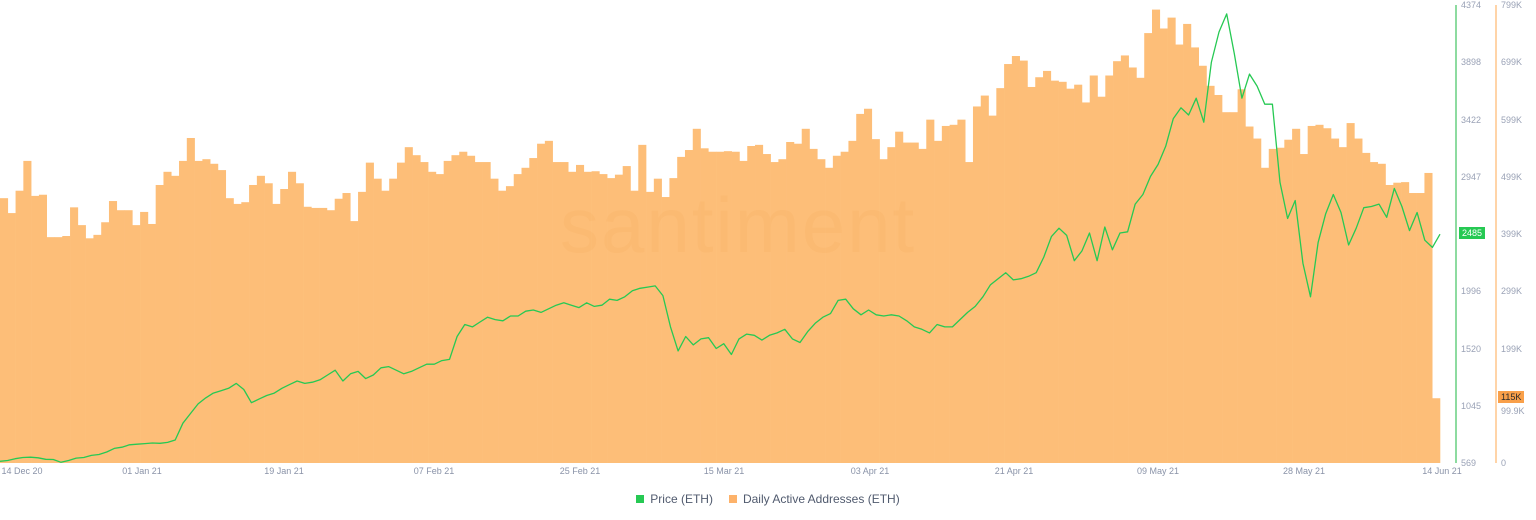 This screenshot has width=1536, height=520. Describe the element at coordinates (1471, 176) in the screenshot. I see `price-tick: 2947` at that location.